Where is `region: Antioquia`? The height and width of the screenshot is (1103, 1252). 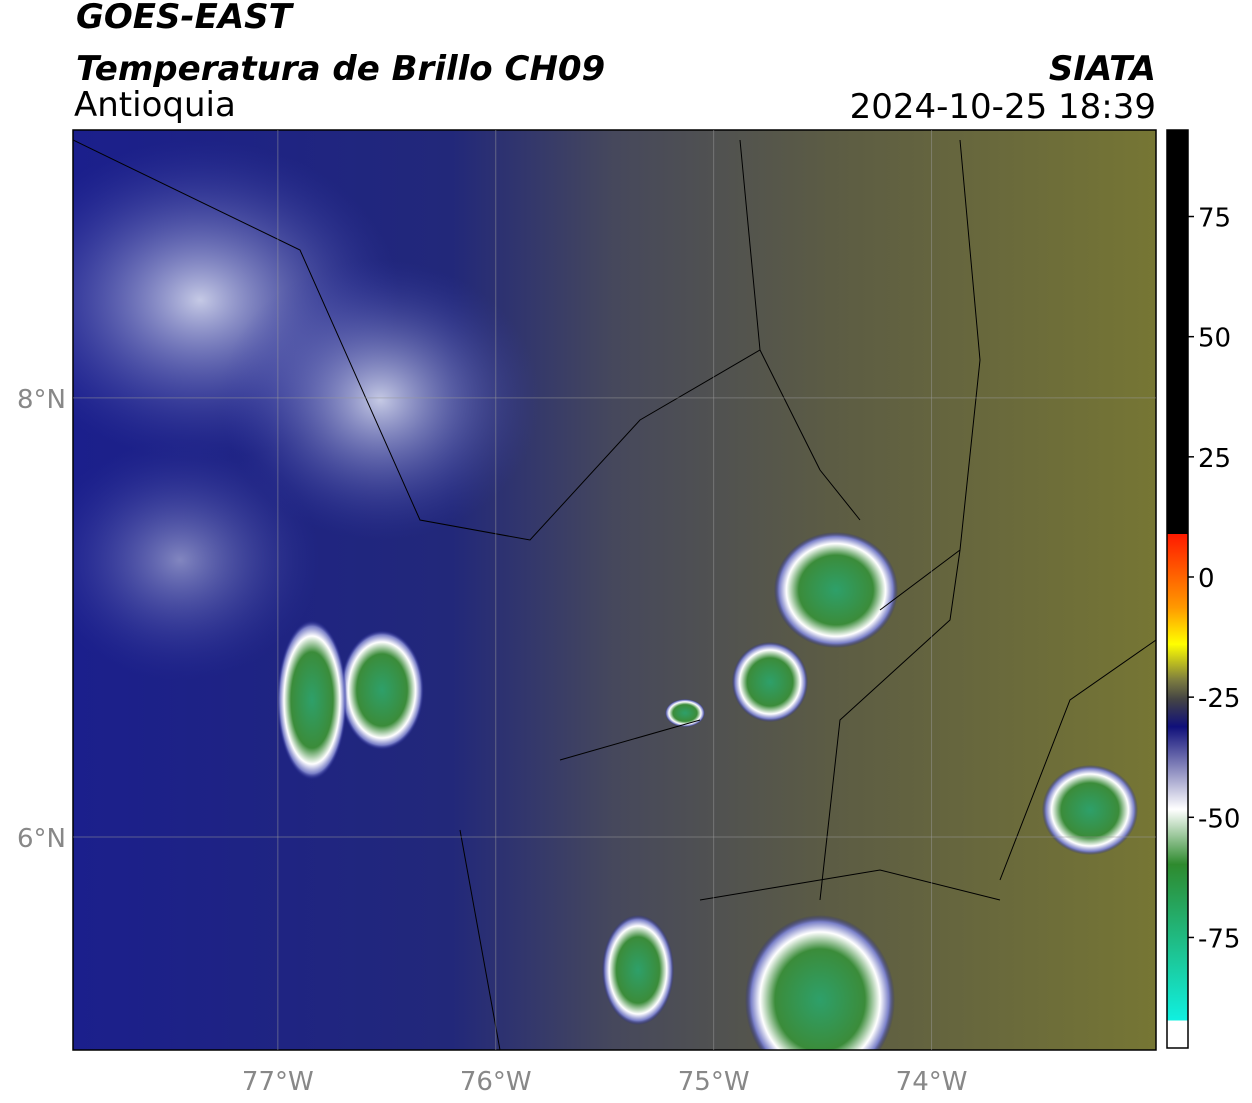 region: Antioquia is located at coordinates (155, 105).